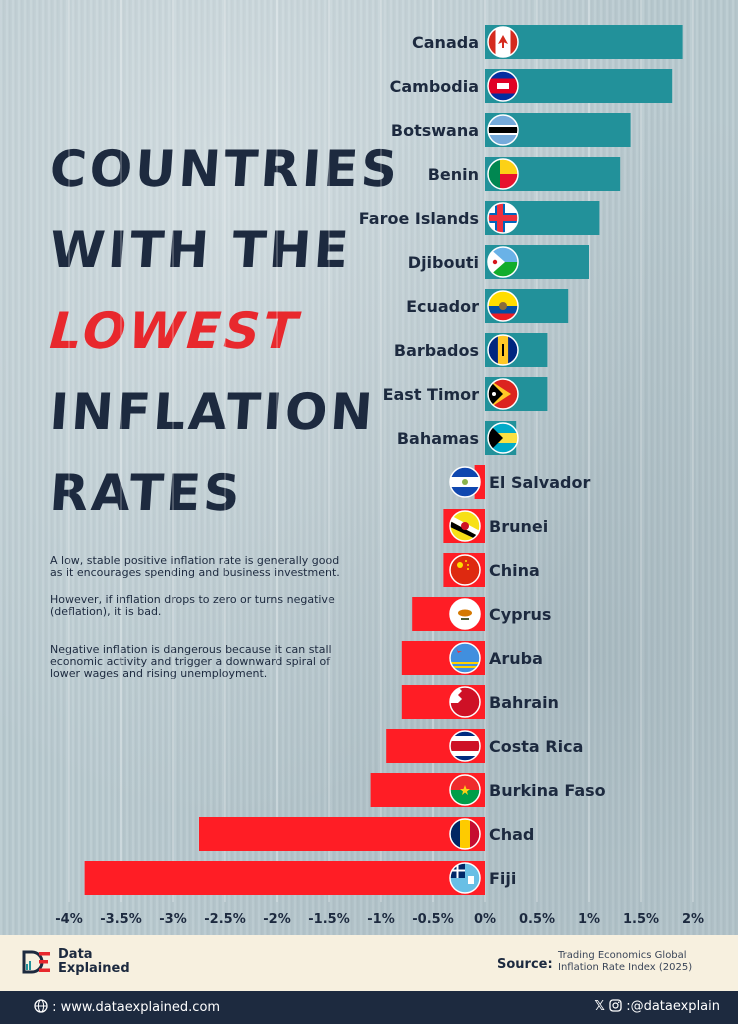 This screenshot has width=738, height=1024. What do you see at coordinates (503, 350) in the screenshot?
I see `barbados-flag-icon` at bounding box center [503, 350].